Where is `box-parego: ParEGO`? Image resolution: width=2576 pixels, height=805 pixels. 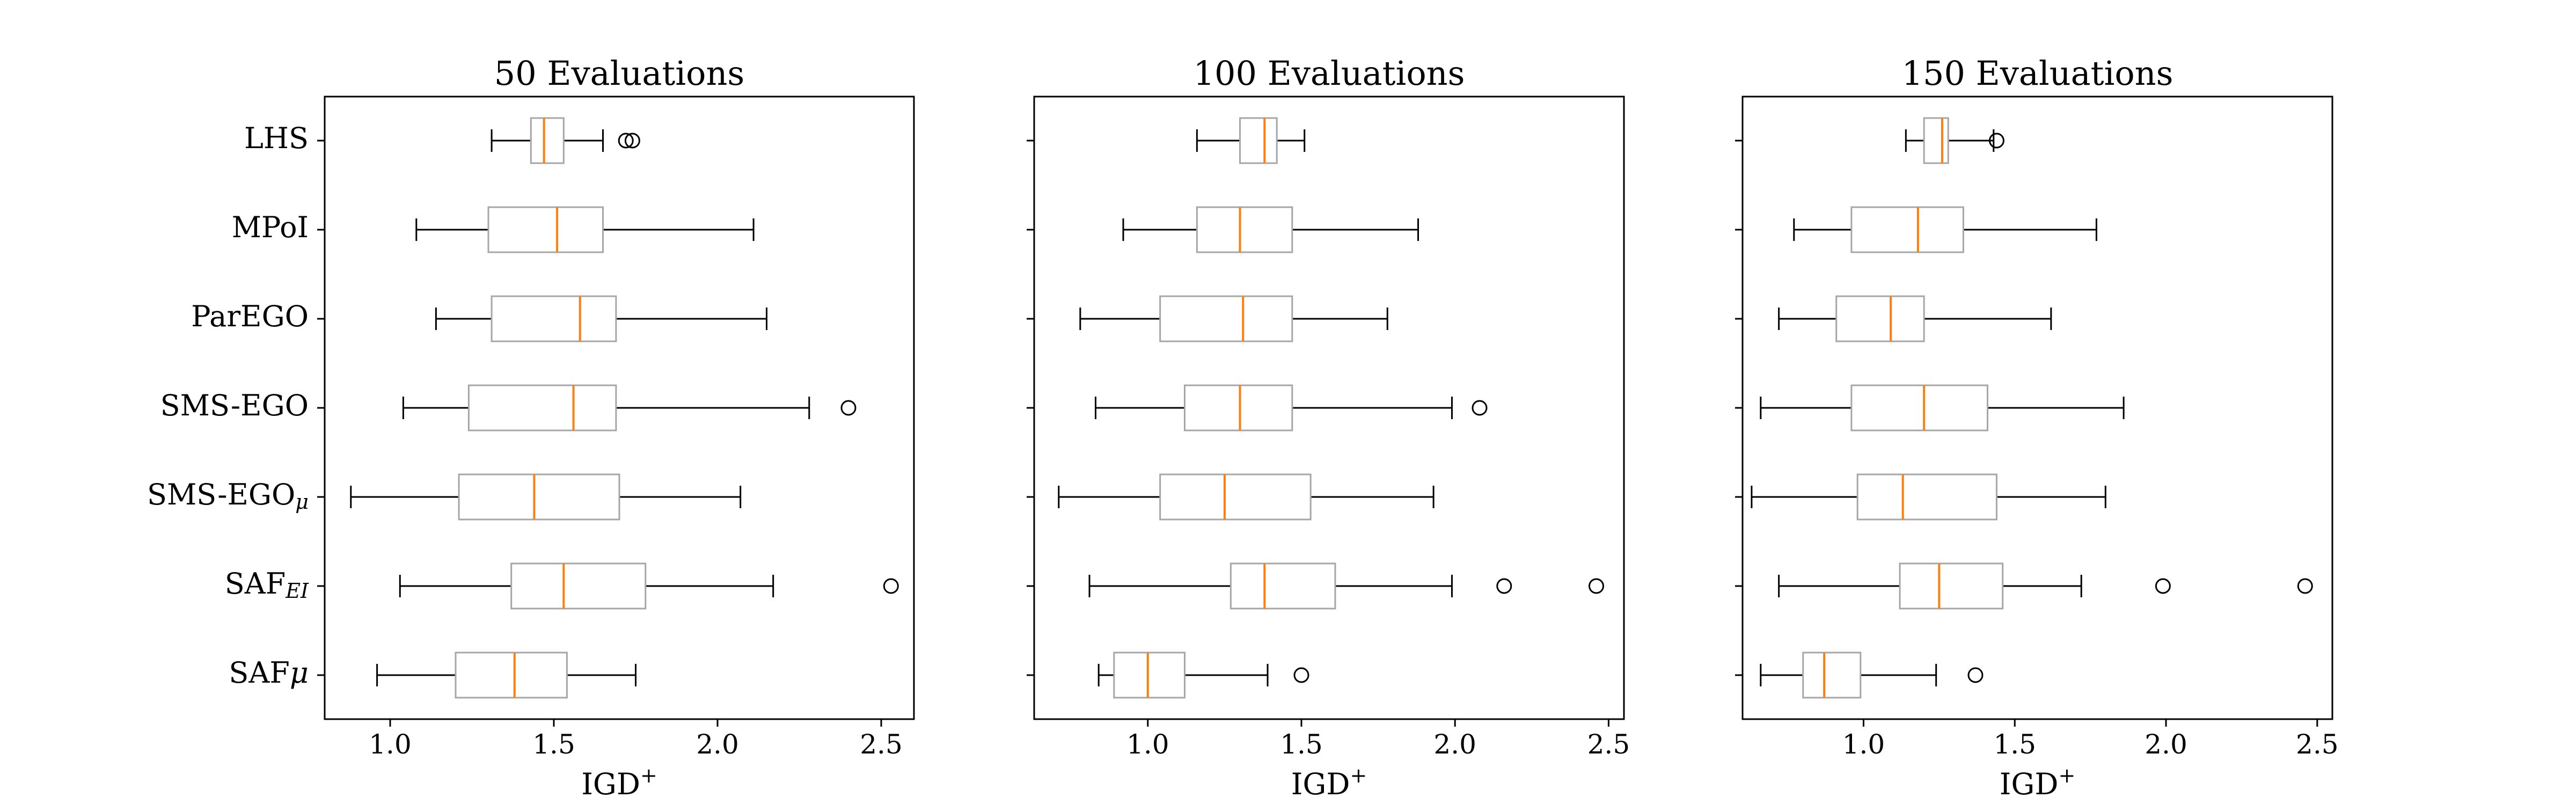 box-parego: ParEGO is located at coordinates (479, 318).